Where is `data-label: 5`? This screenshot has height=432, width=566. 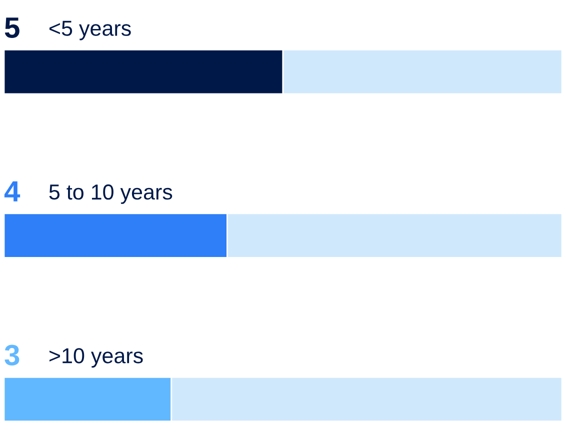 data-label: 5 is located at coordinates (12, 28).